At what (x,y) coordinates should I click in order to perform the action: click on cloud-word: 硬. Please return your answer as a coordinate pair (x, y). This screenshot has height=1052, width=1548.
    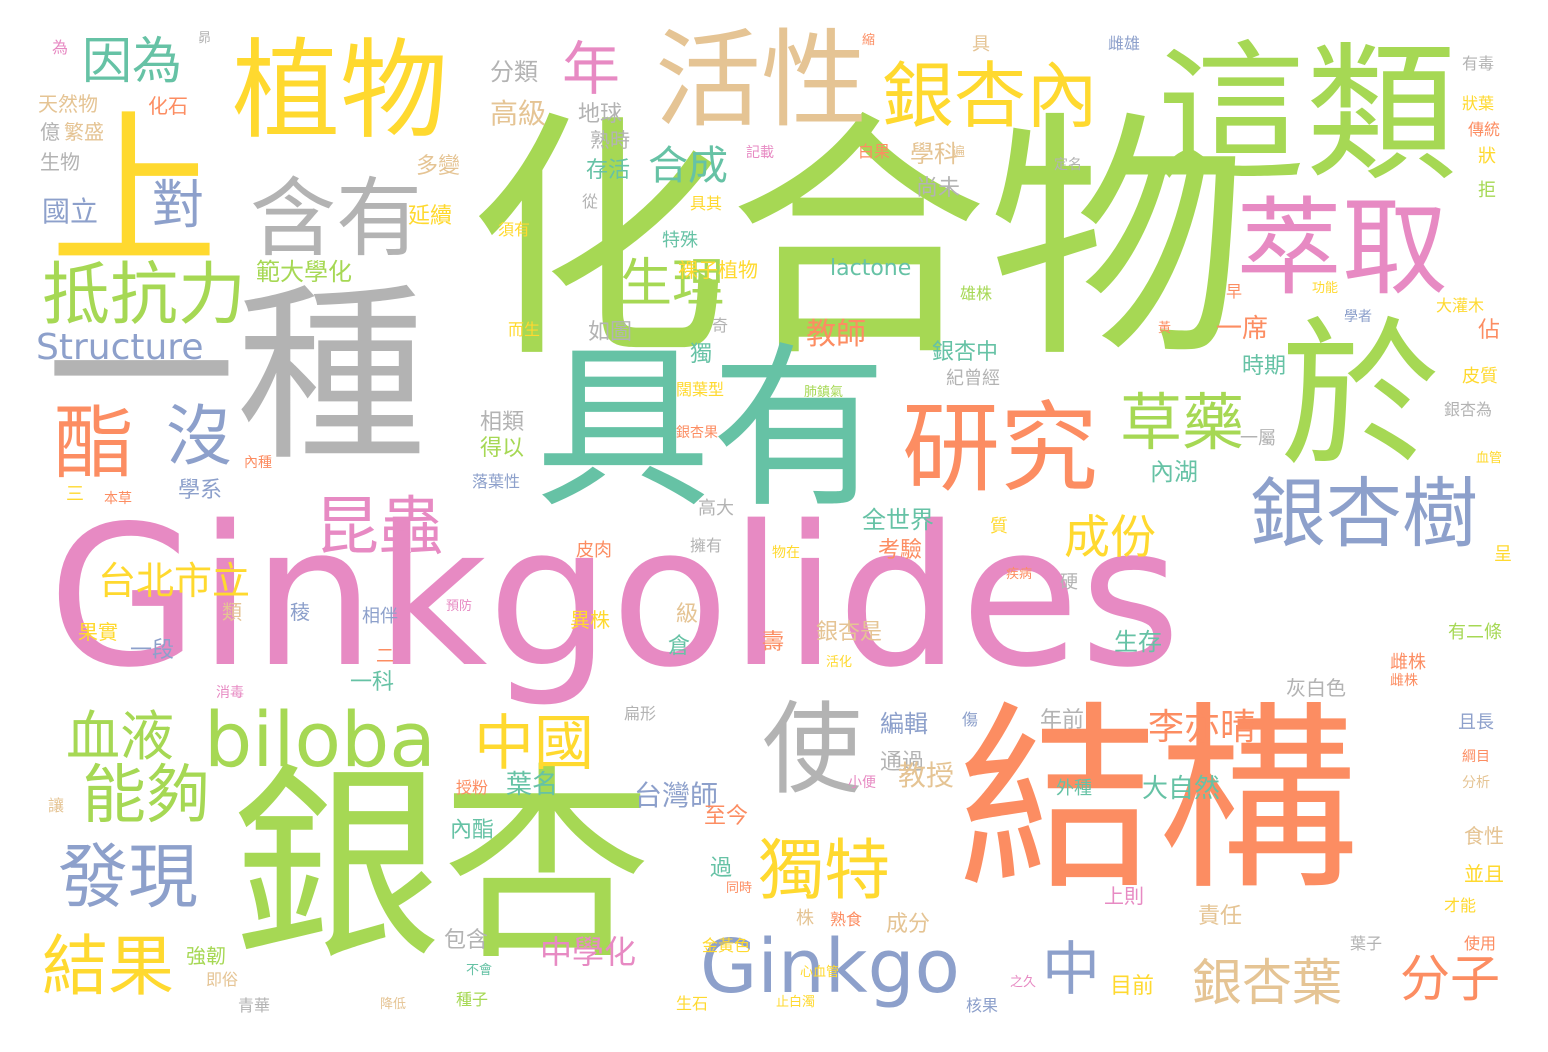
    Looking at the image, I should click on (1069, 582).